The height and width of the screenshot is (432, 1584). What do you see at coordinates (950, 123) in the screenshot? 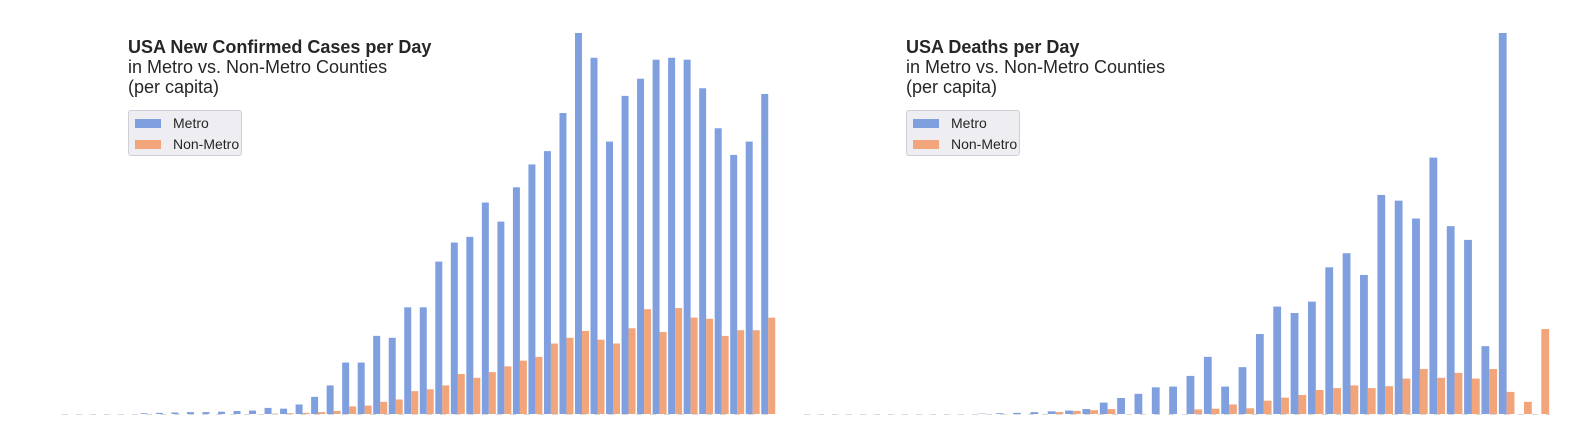
I see `deaths-legend-item-metro: Metro` at bounding box center [950, 123].